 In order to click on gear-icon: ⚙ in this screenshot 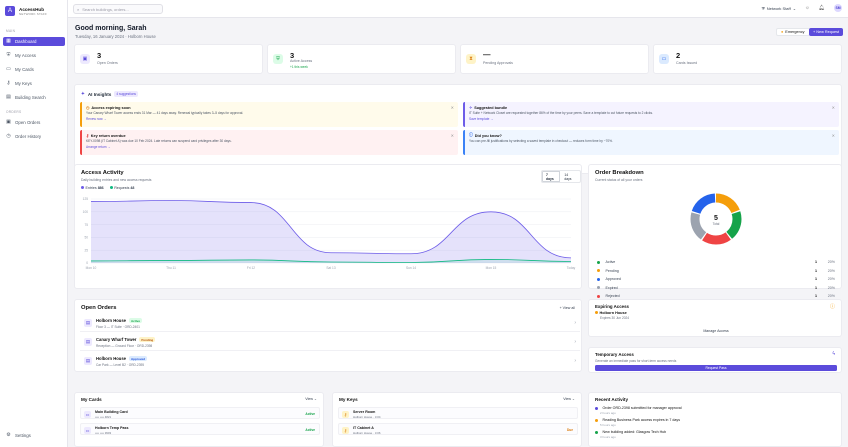, I will do `click(8, 435)`.